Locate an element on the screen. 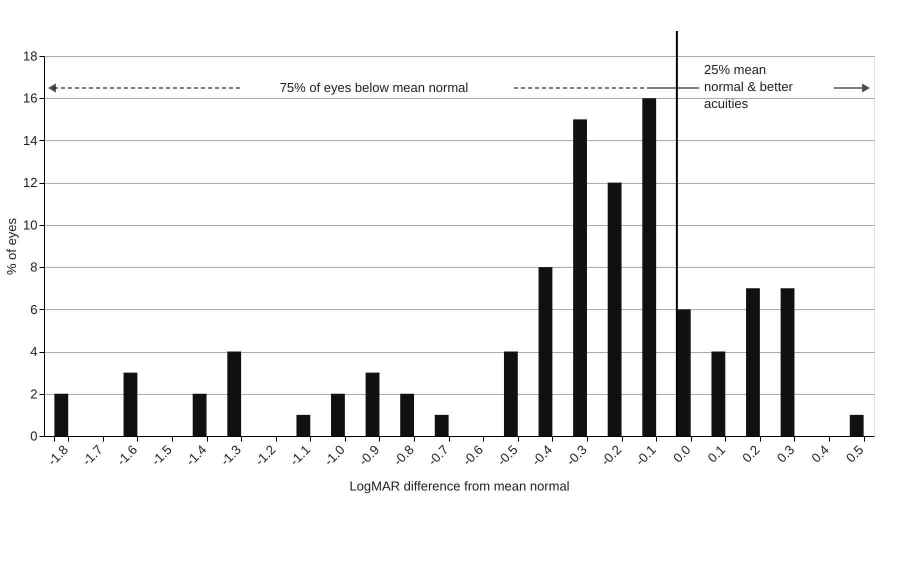 The image size is (899, 580). x-tick-label: 0.1 is located at coordinates (716, 454).